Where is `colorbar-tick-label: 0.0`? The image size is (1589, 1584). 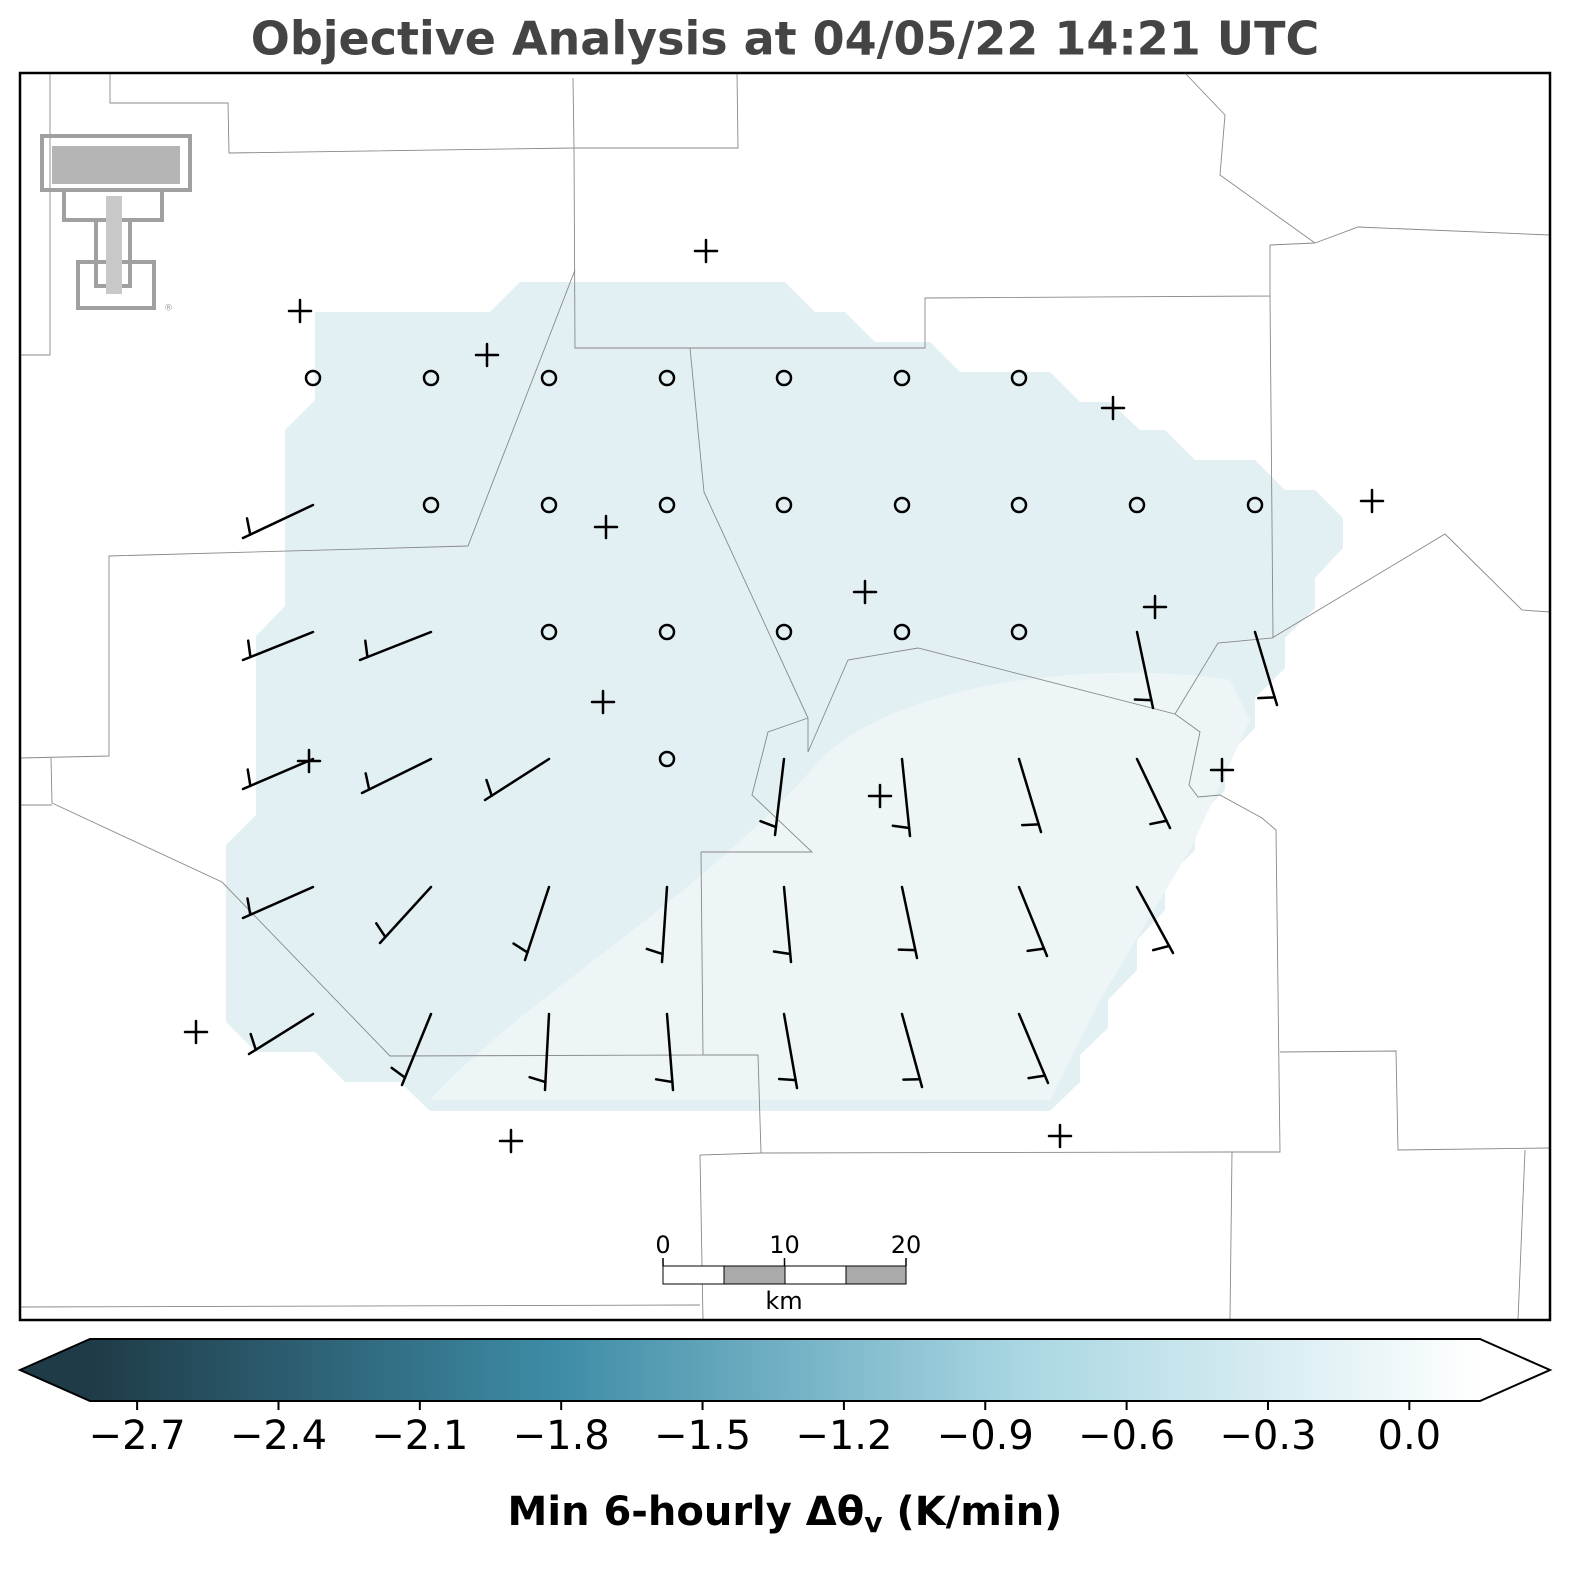
colorbar-tick-label: 0.0 is located at coordinates (1410, 1436).